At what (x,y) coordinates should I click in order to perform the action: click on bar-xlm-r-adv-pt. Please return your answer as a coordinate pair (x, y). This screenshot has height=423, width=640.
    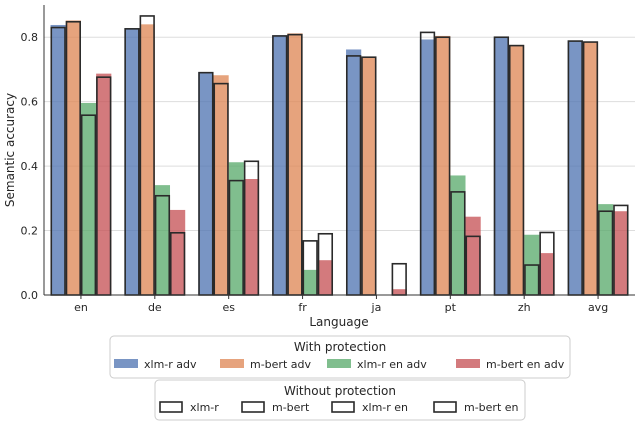
    Looking at the image, I should click on (427, 167).